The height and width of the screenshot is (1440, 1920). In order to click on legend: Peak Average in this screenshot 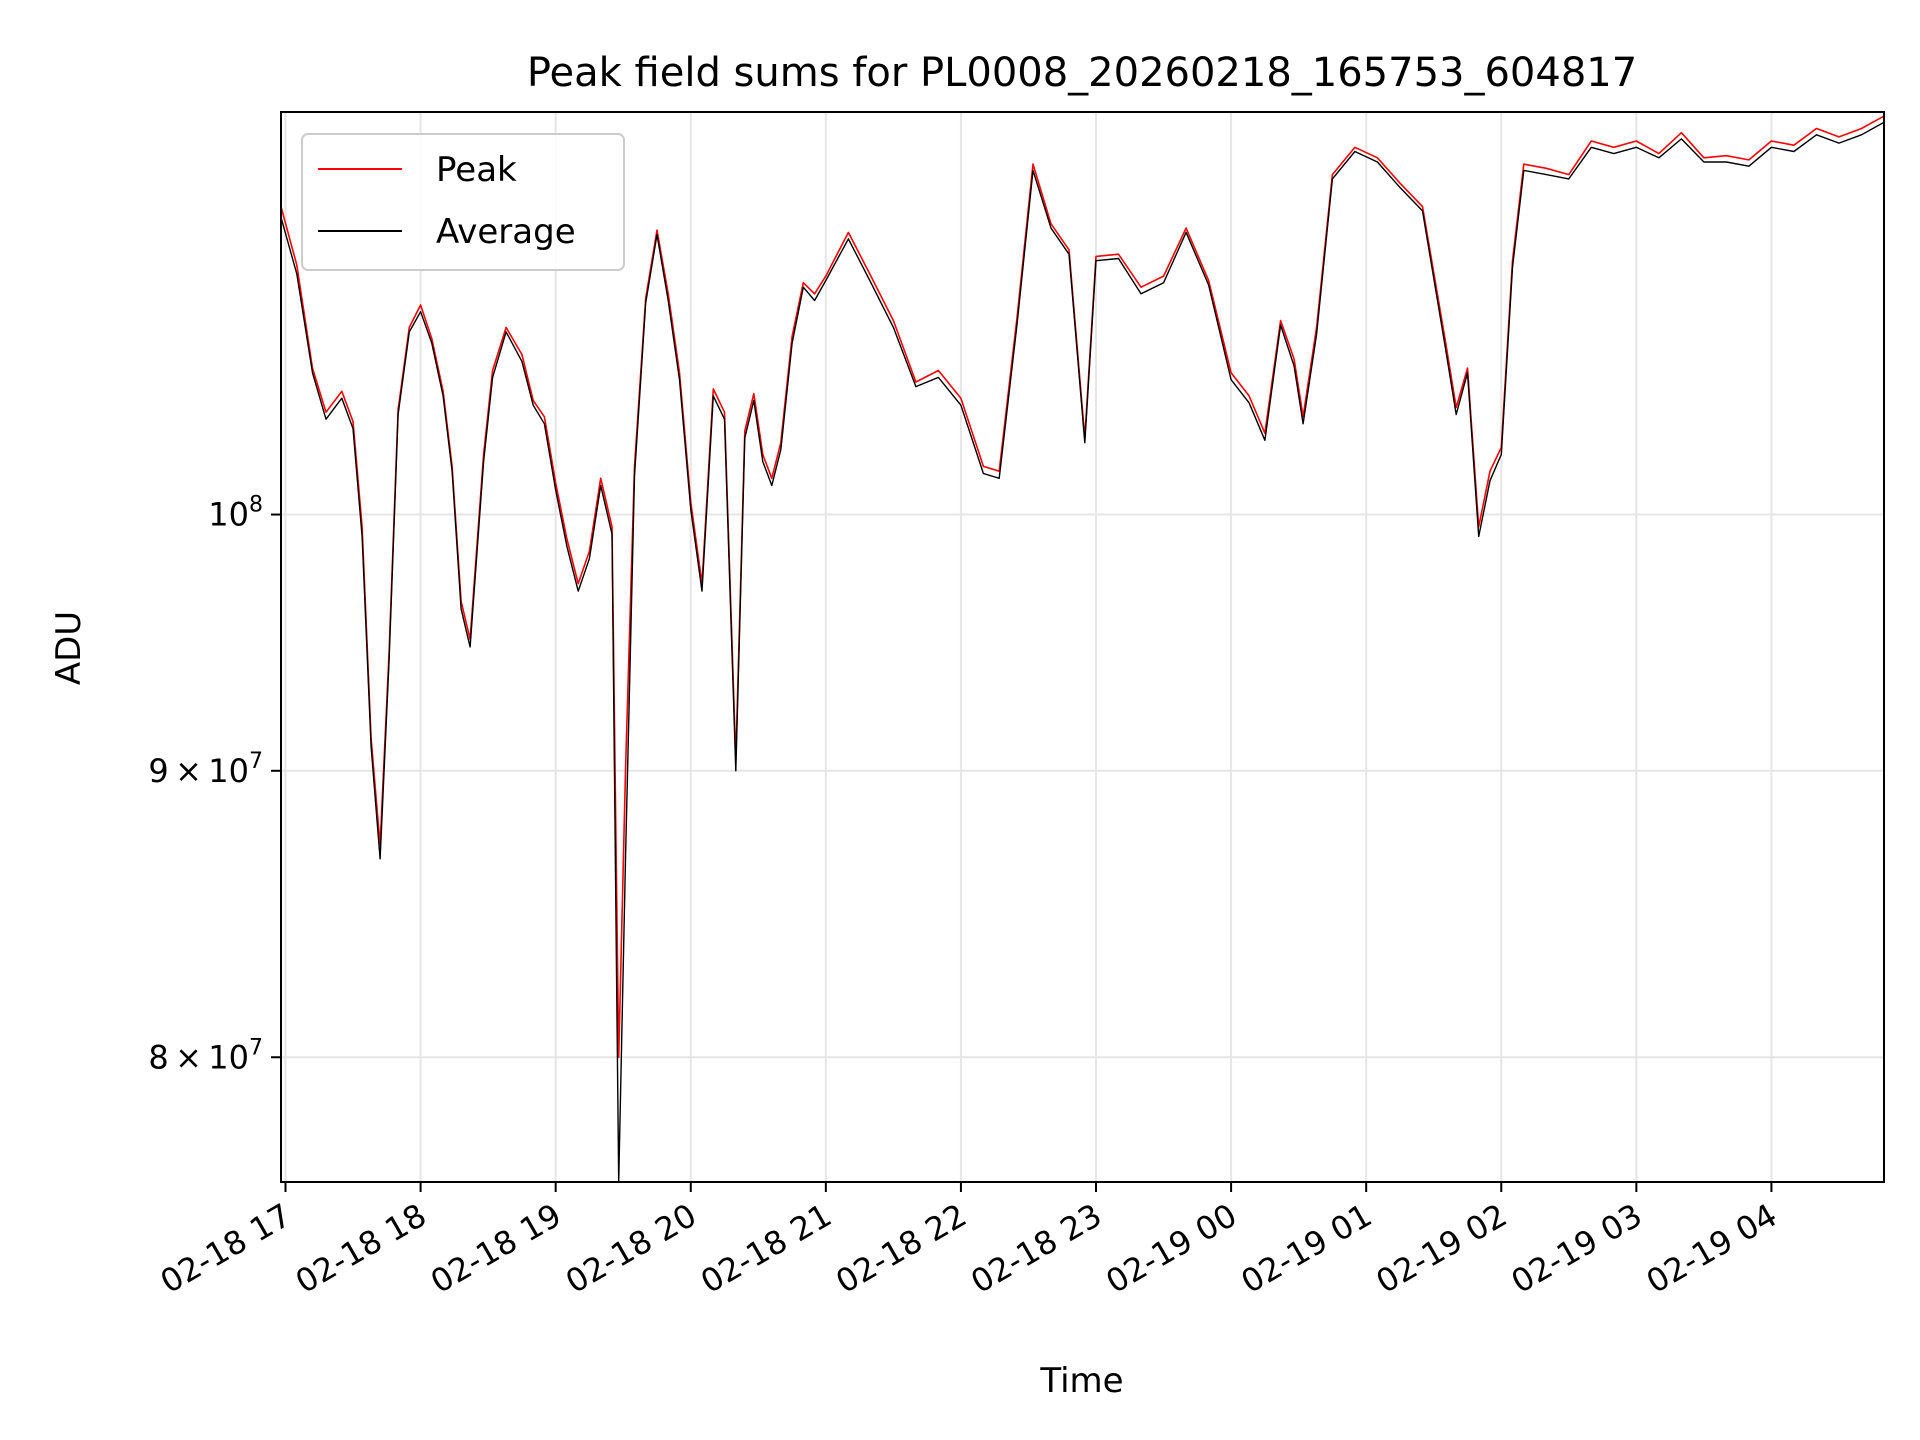, I will do `click(463, 202)`.